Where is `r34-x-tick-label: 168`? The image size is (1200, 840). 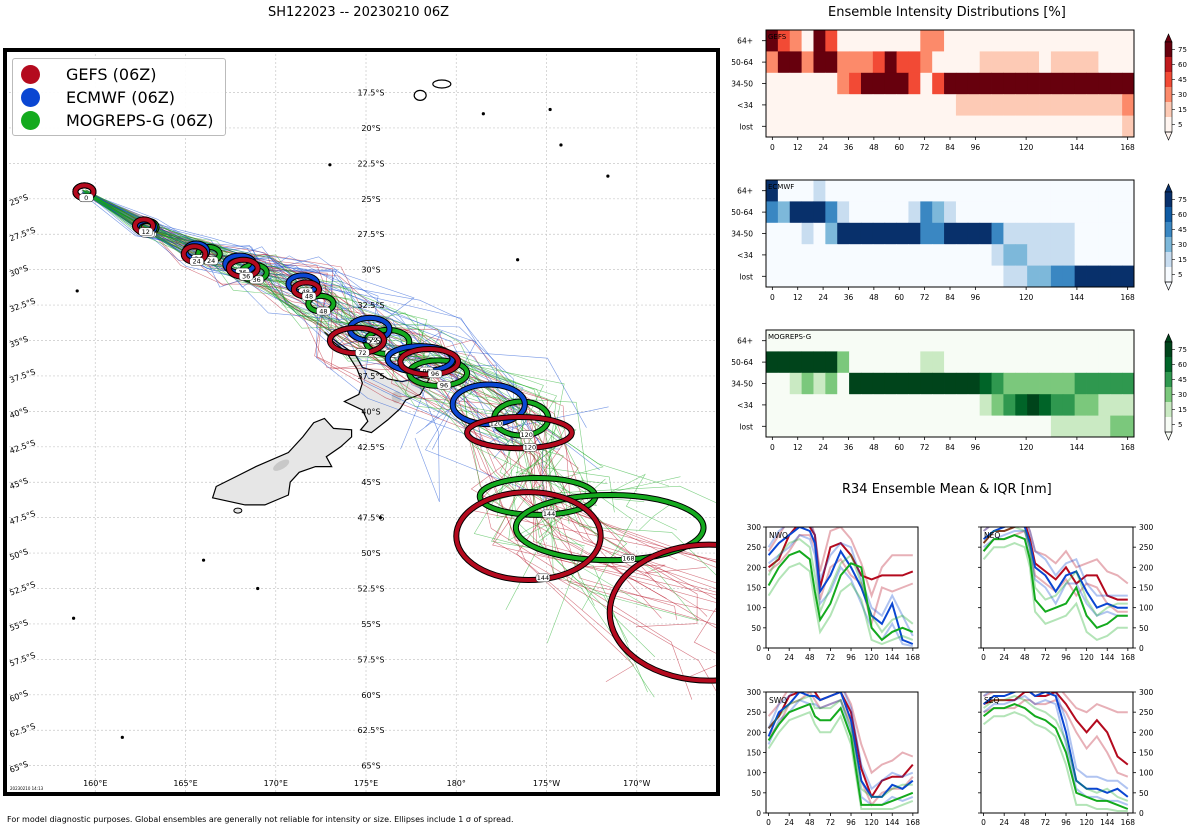 r34-x-tick-label: 168 is located at coordinates (913, 822).